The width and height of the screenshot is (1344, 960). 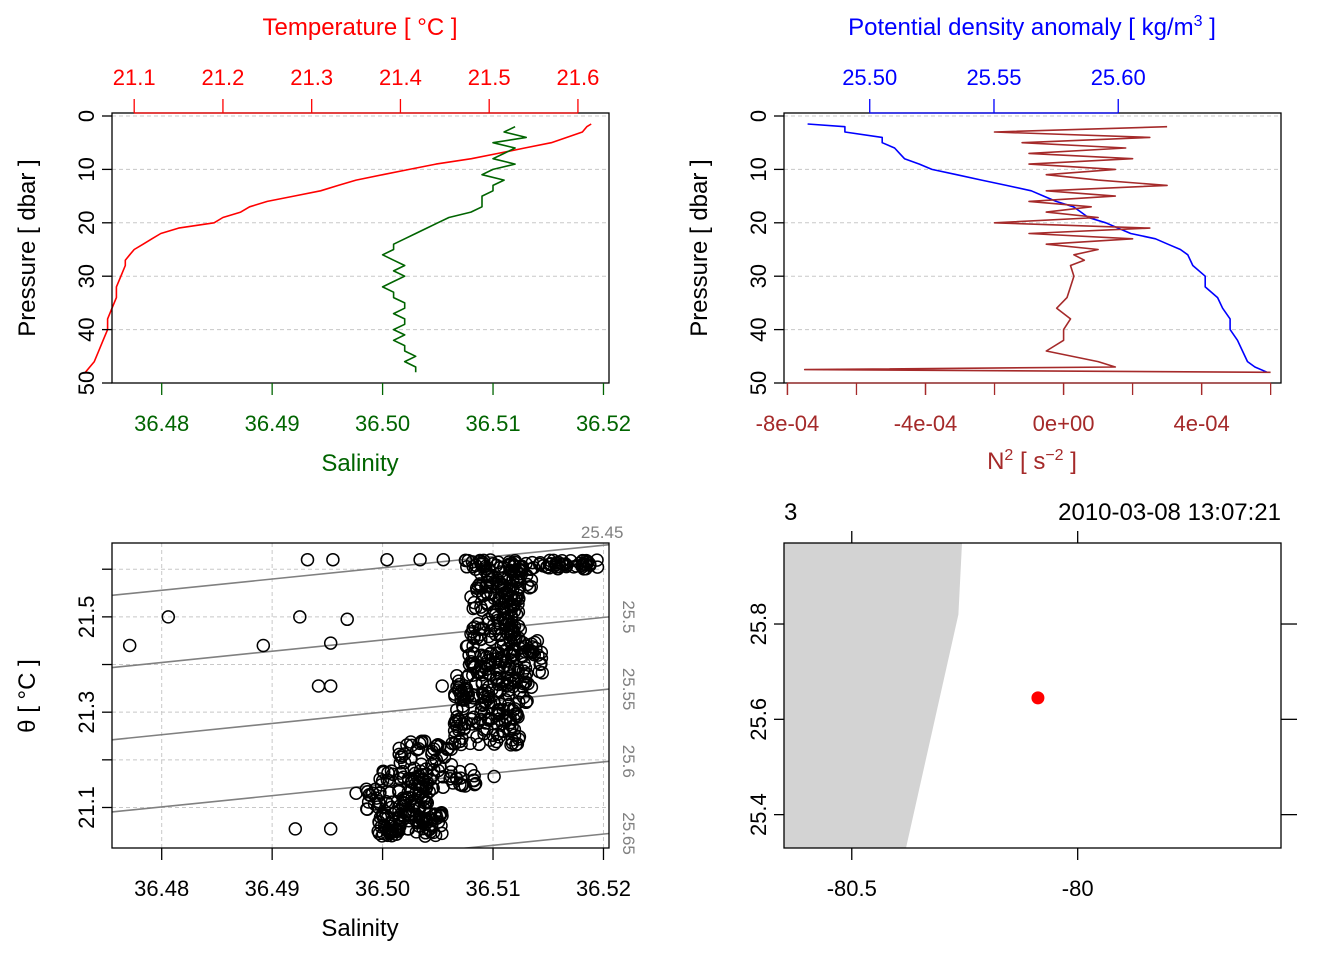 I want to click on isopycnal-line, so click(x=360, y=570).